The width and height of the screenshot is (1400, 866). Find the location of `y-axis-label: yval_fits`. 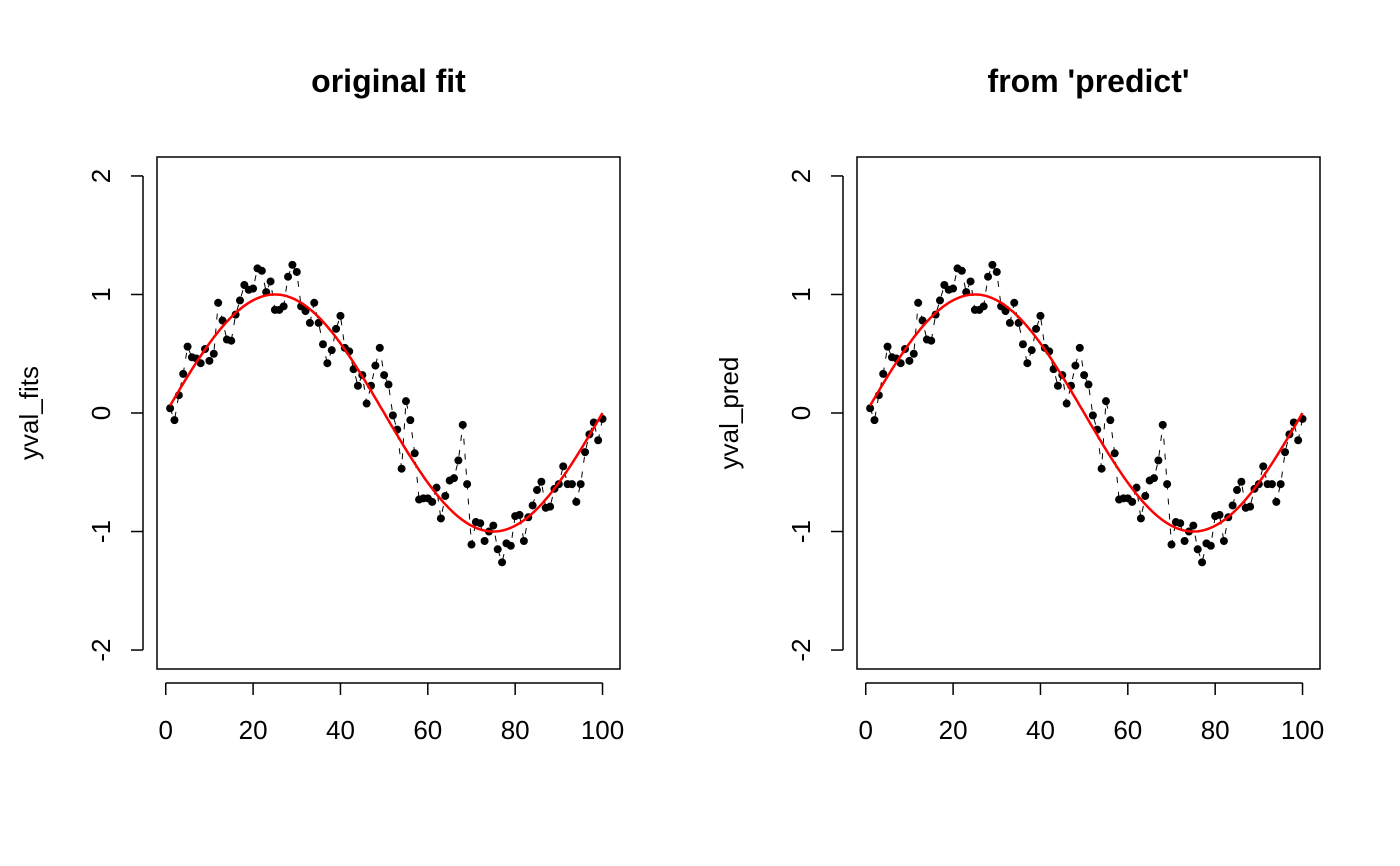

y-axis-label: yval_fits is located at coordinates (29, 413).